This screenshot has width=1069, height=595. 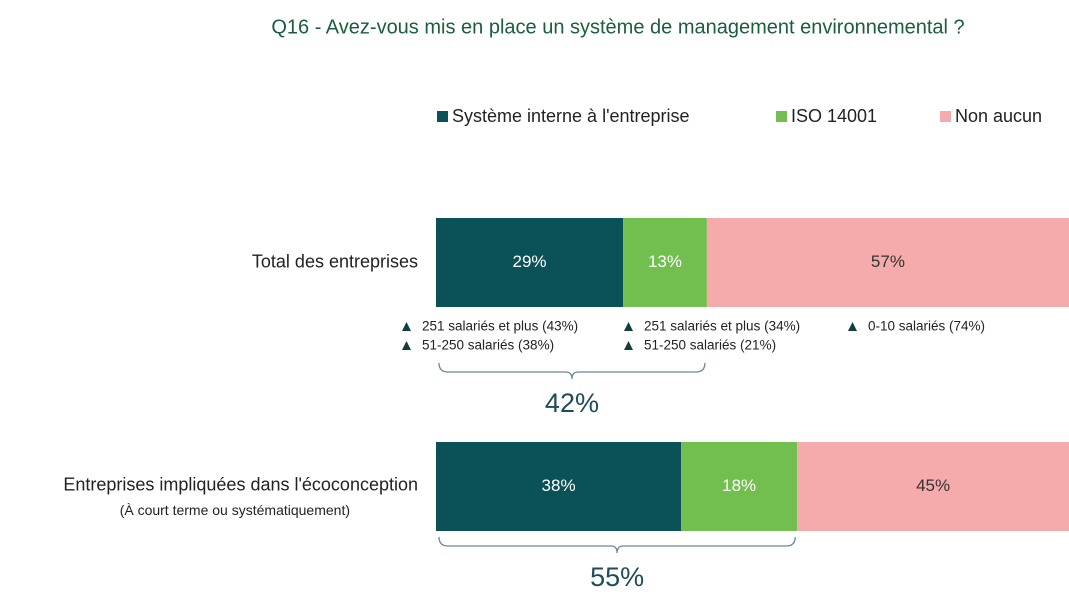 I want to click on legend-label: Non aucun, so click(x=998, y=116).